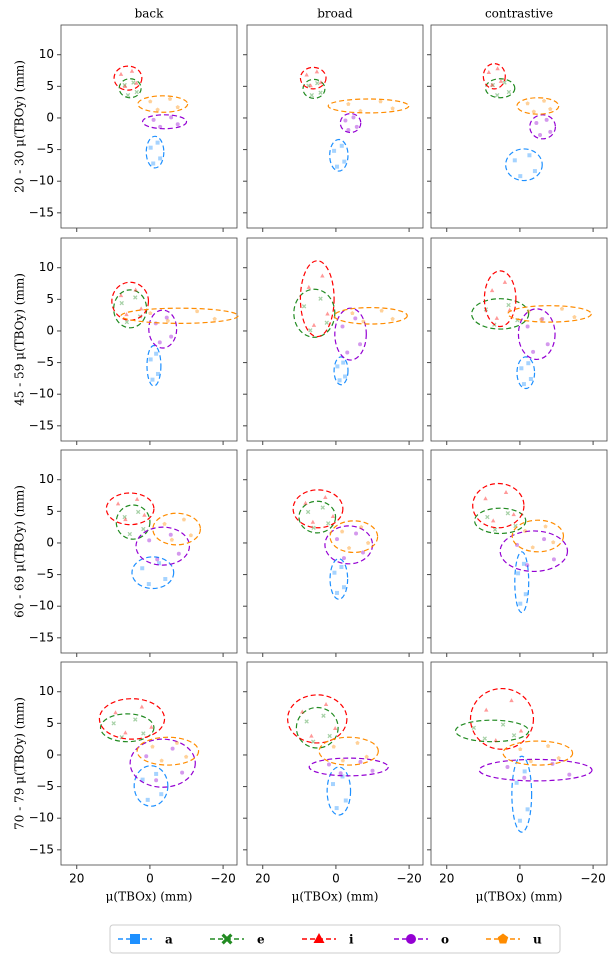  I want to click on y-axis-label: 70 - 79 μ(TBOy) (mm), so click(20, 763).